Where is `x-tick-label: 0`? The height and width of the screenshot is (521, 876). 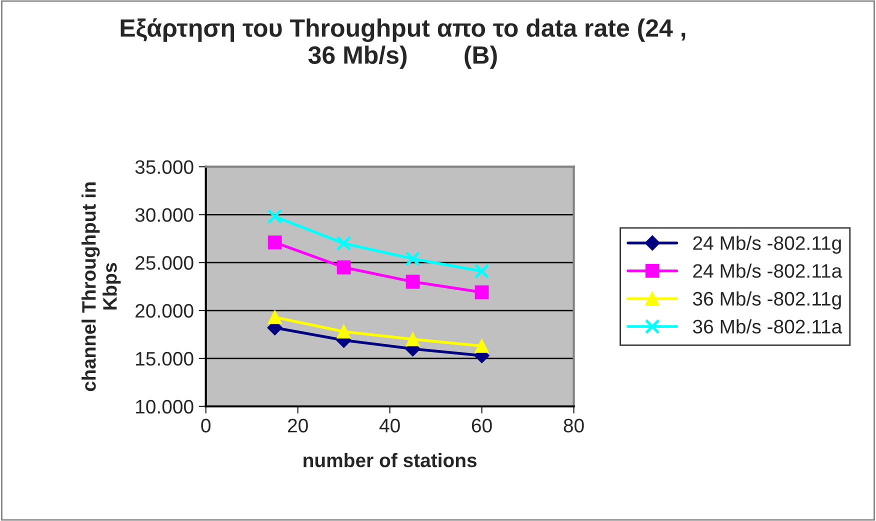
x-tick-label: 0 is located at coordinates (206, 425).